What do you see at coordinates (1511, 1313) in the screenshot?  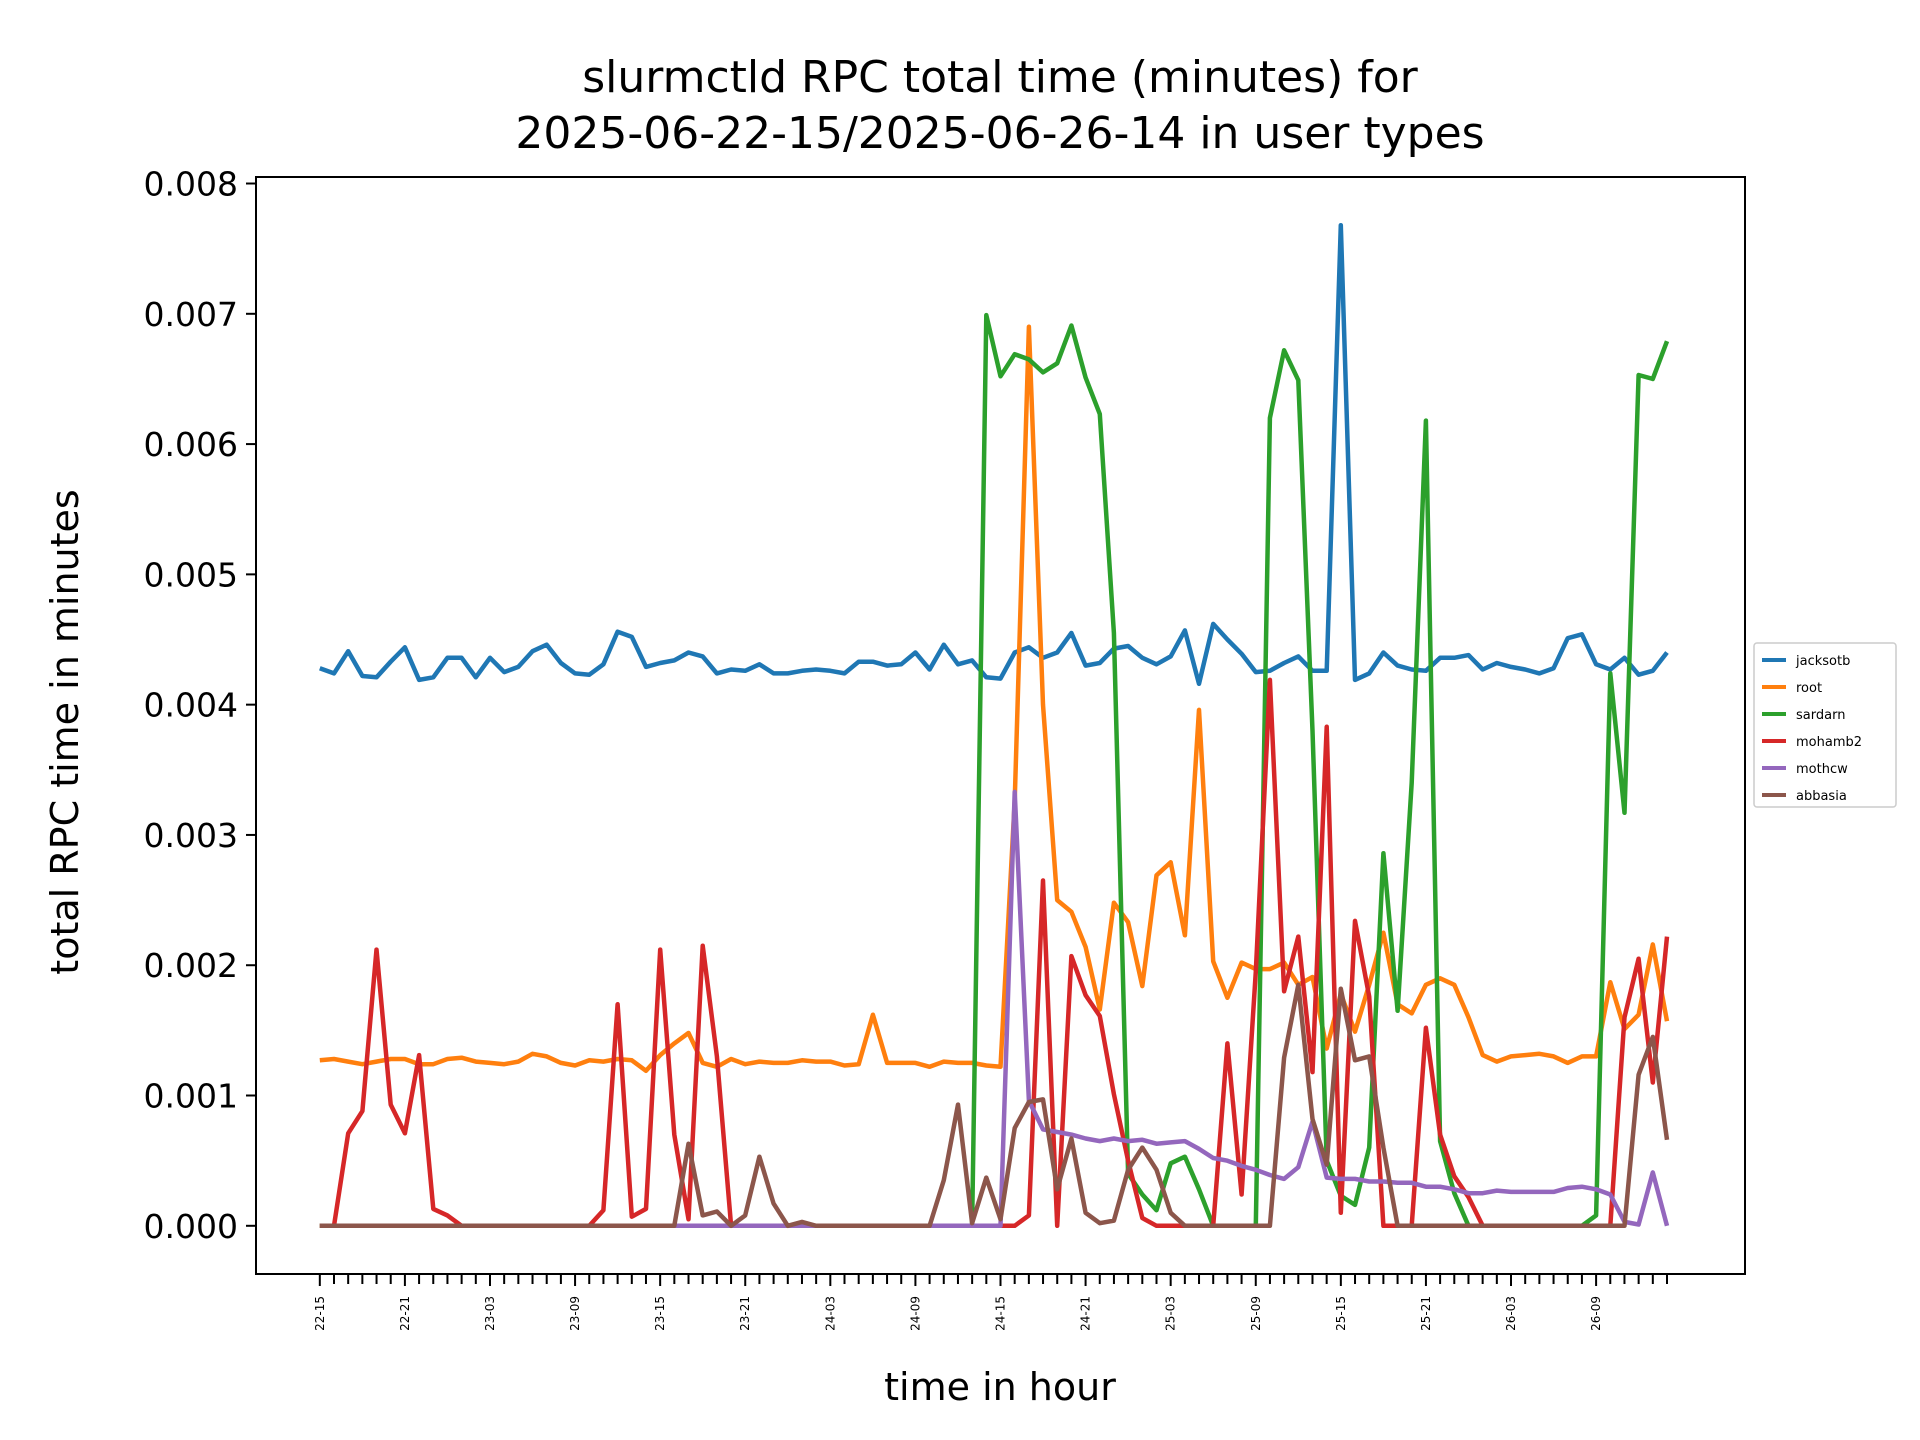 I see `x-tick-label: 26-03` at bounding box center [1511, 1313].